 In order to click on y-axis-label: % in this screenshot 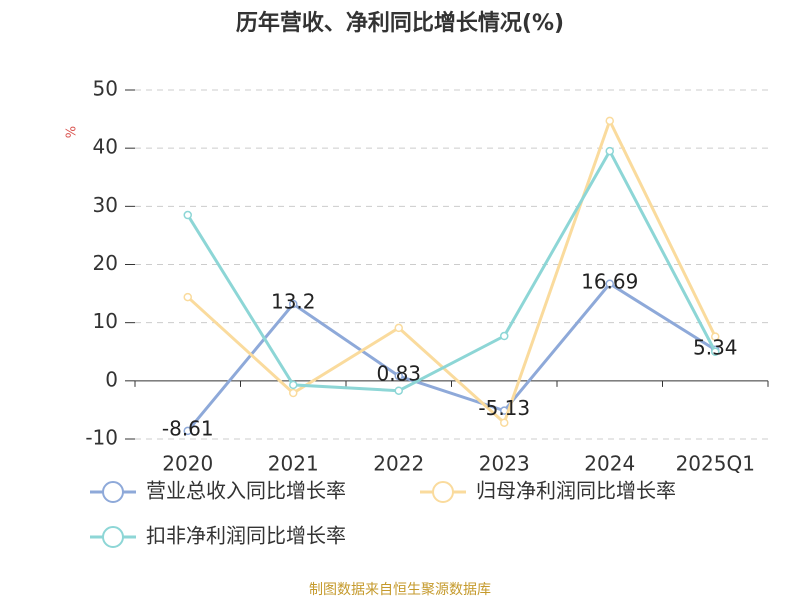, I will do `click(72, 132)`.